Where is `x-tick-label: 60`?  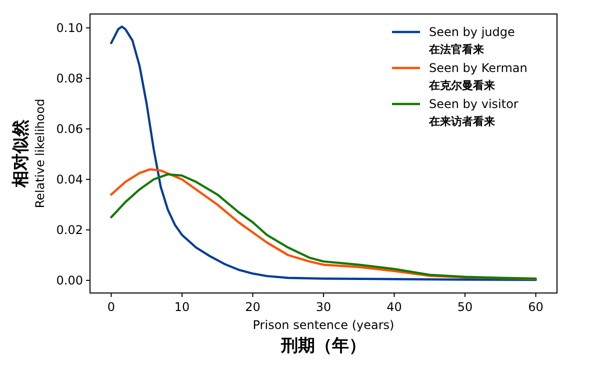
x-tick-label: 60 is located at coordinates (536, 307).